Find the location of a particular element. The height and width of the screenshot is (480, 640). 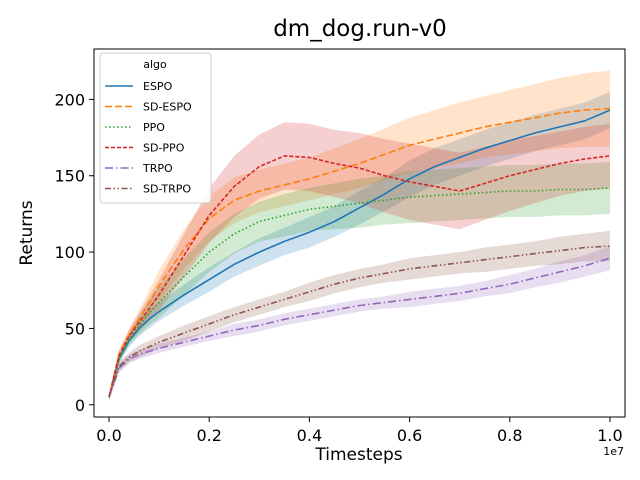

y-tick-label: 0 is located at coordinates (80, 405).